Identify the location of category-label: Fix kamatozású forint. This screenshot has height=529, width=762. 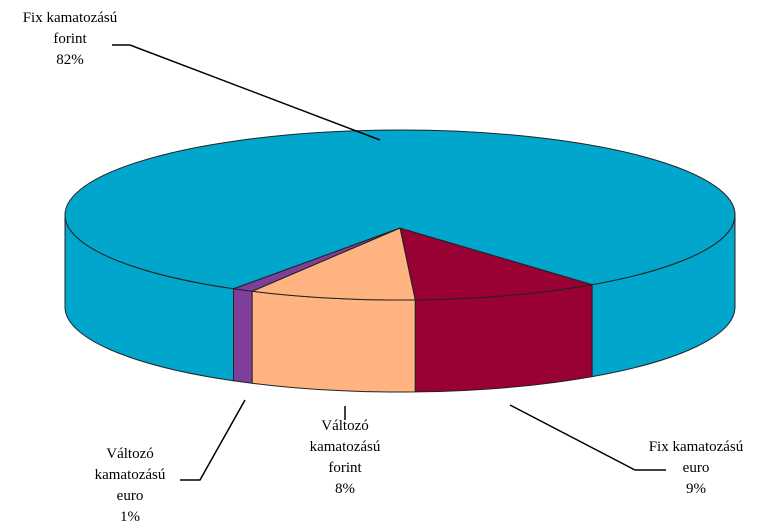
(70, 28).